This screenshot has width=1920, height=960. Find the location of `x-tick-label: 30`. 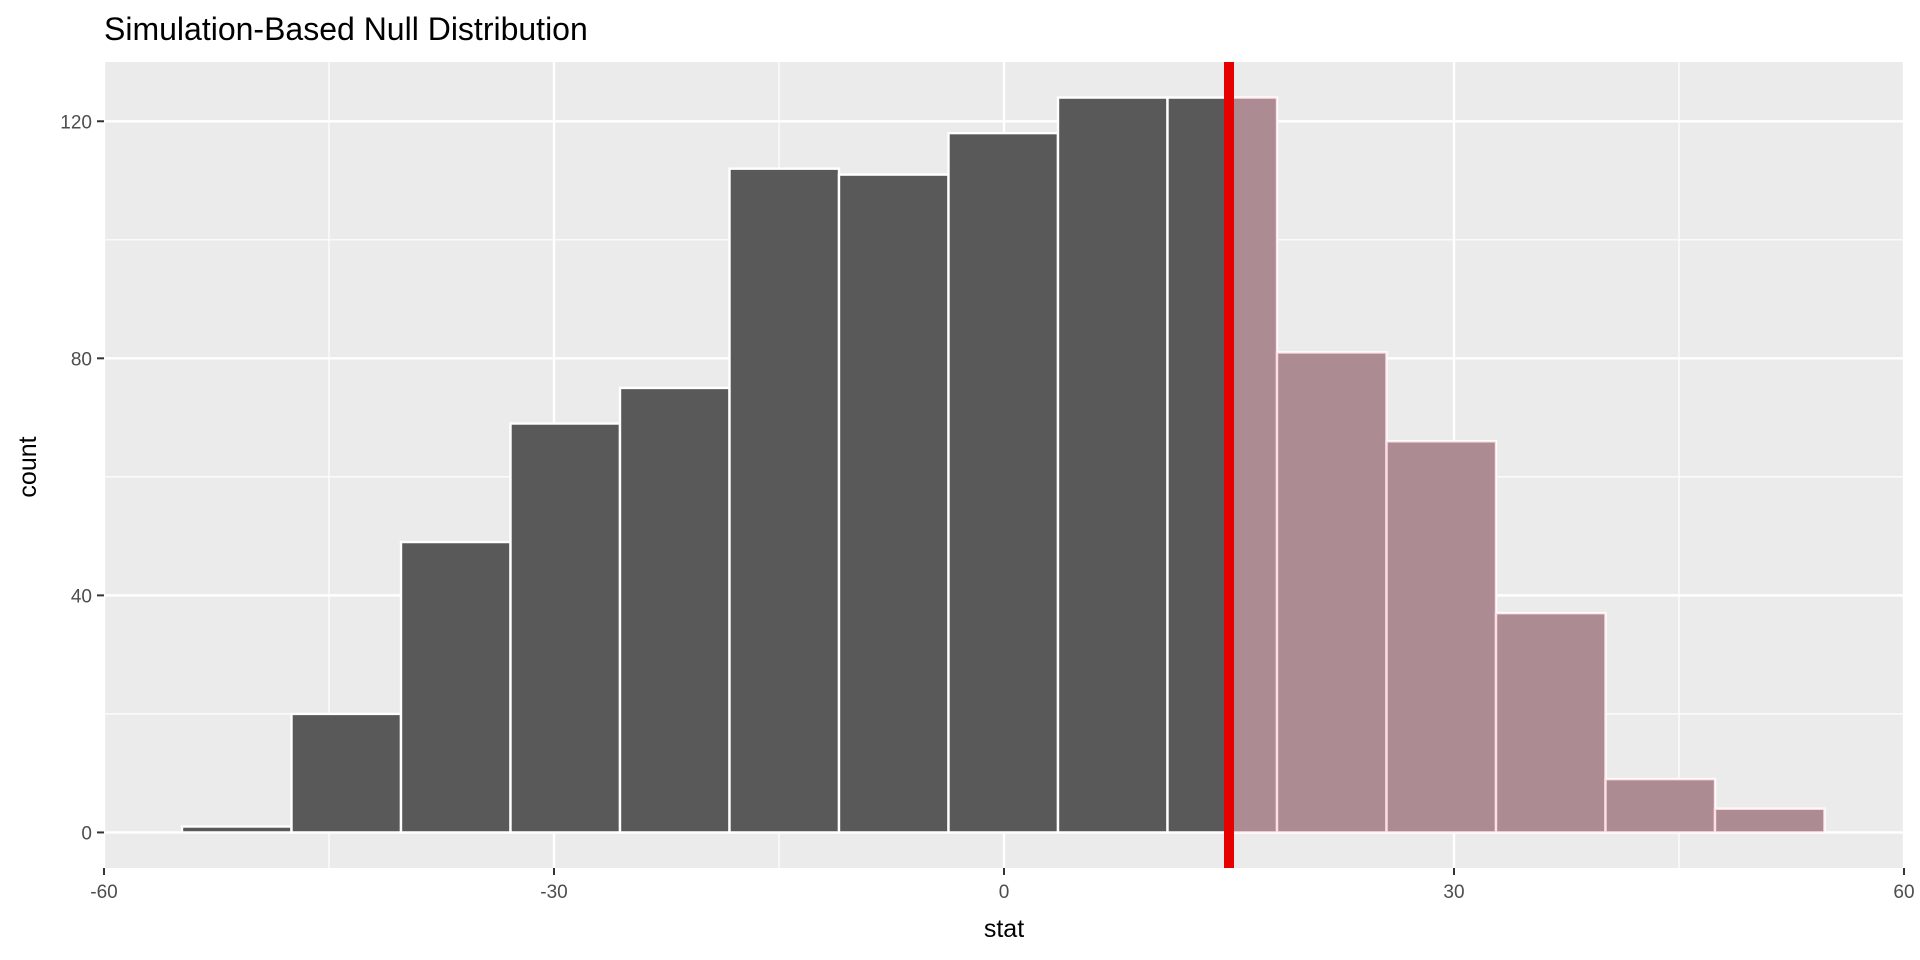

x-tick-label: 30 is located at coordinates (1453, 892).